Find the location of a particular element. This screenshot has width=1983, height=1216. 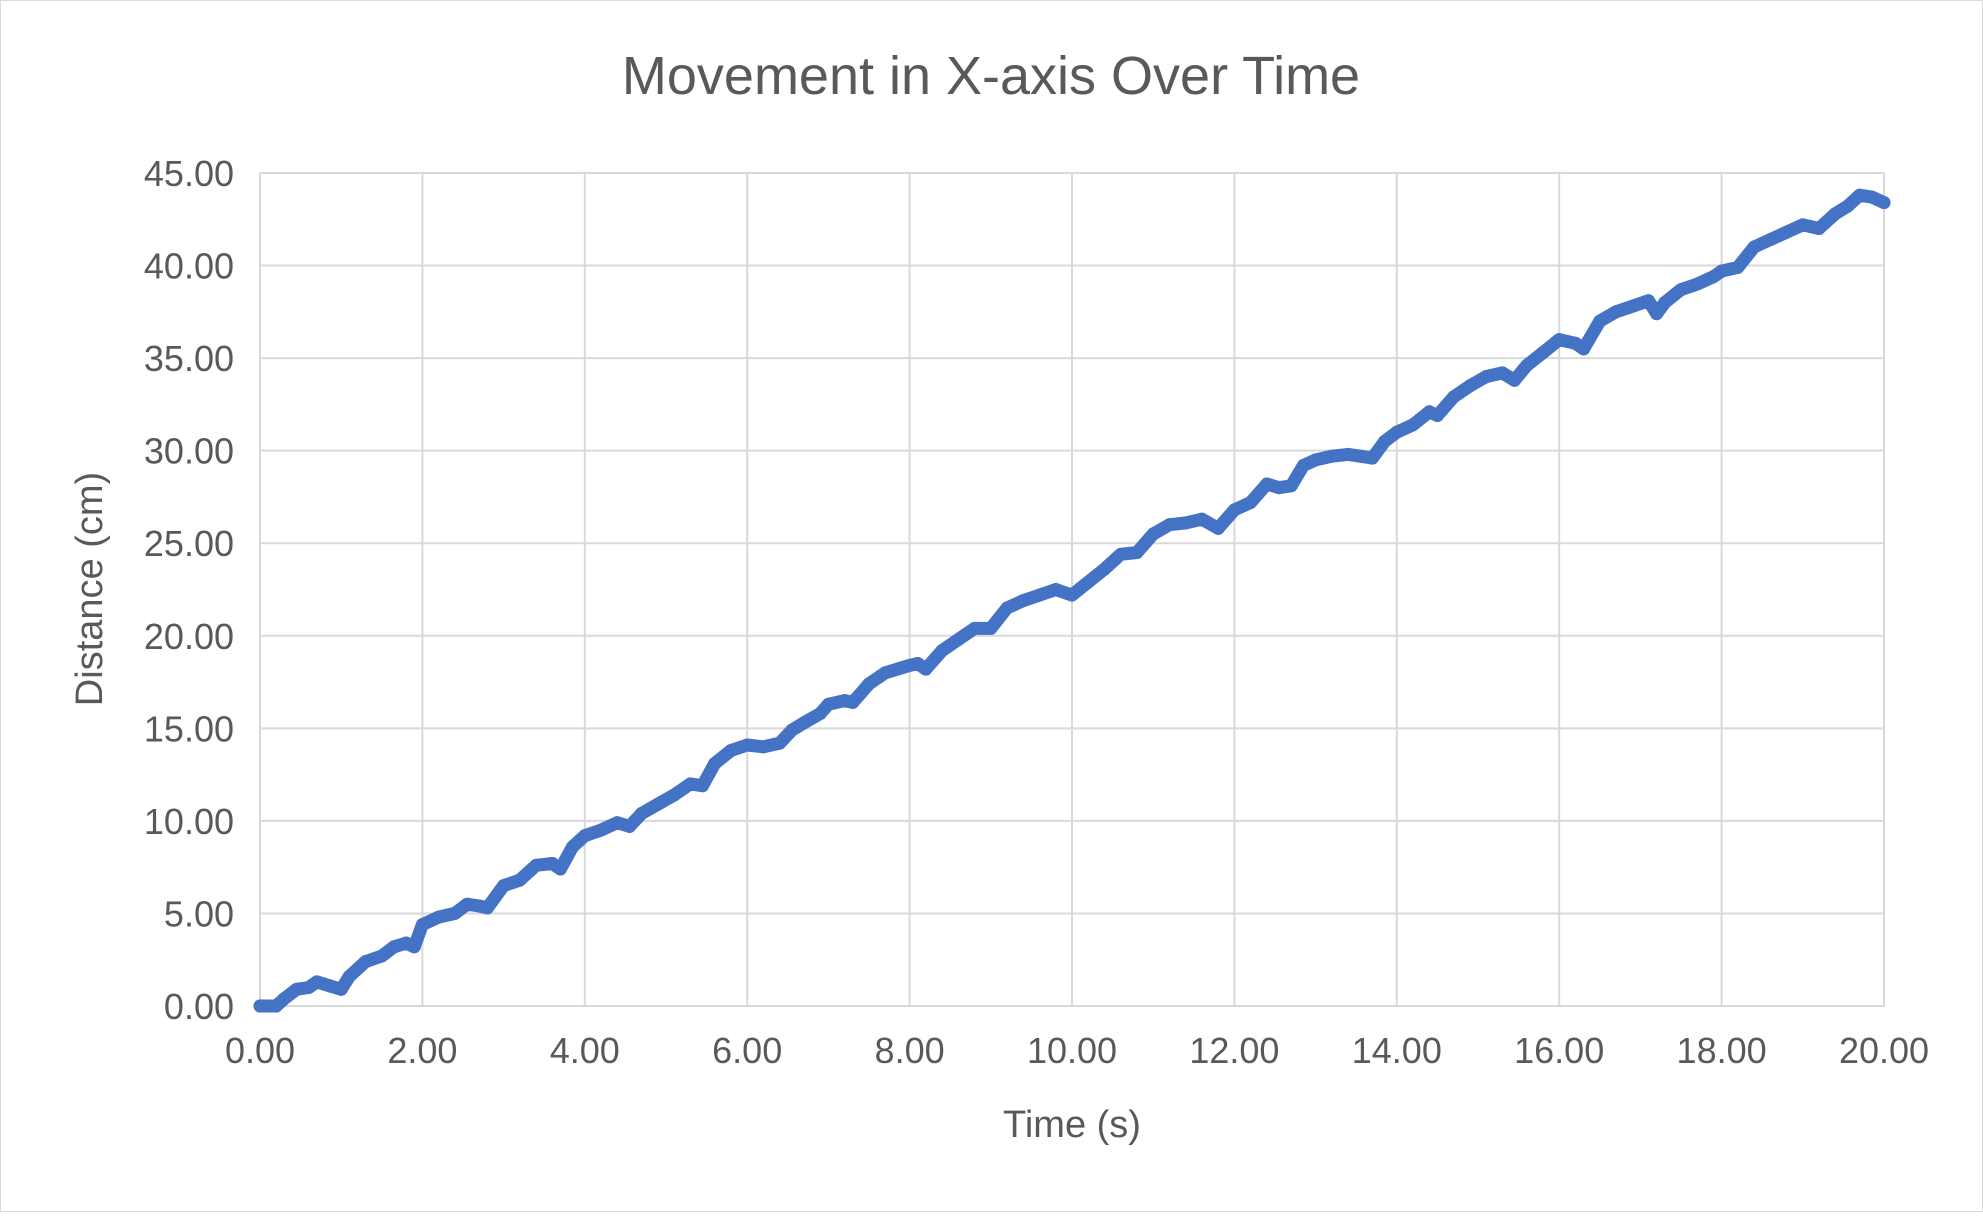

chart-title: Movement in X-axis Over Time is located at coordinates (991, 76).